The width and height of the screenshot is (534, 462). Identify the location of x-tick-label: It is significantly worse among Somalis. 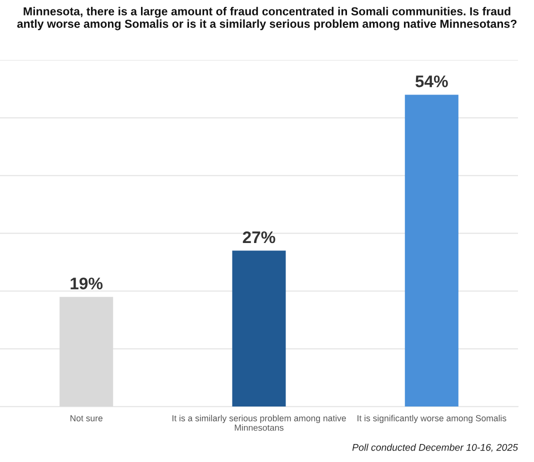
(432, 419).